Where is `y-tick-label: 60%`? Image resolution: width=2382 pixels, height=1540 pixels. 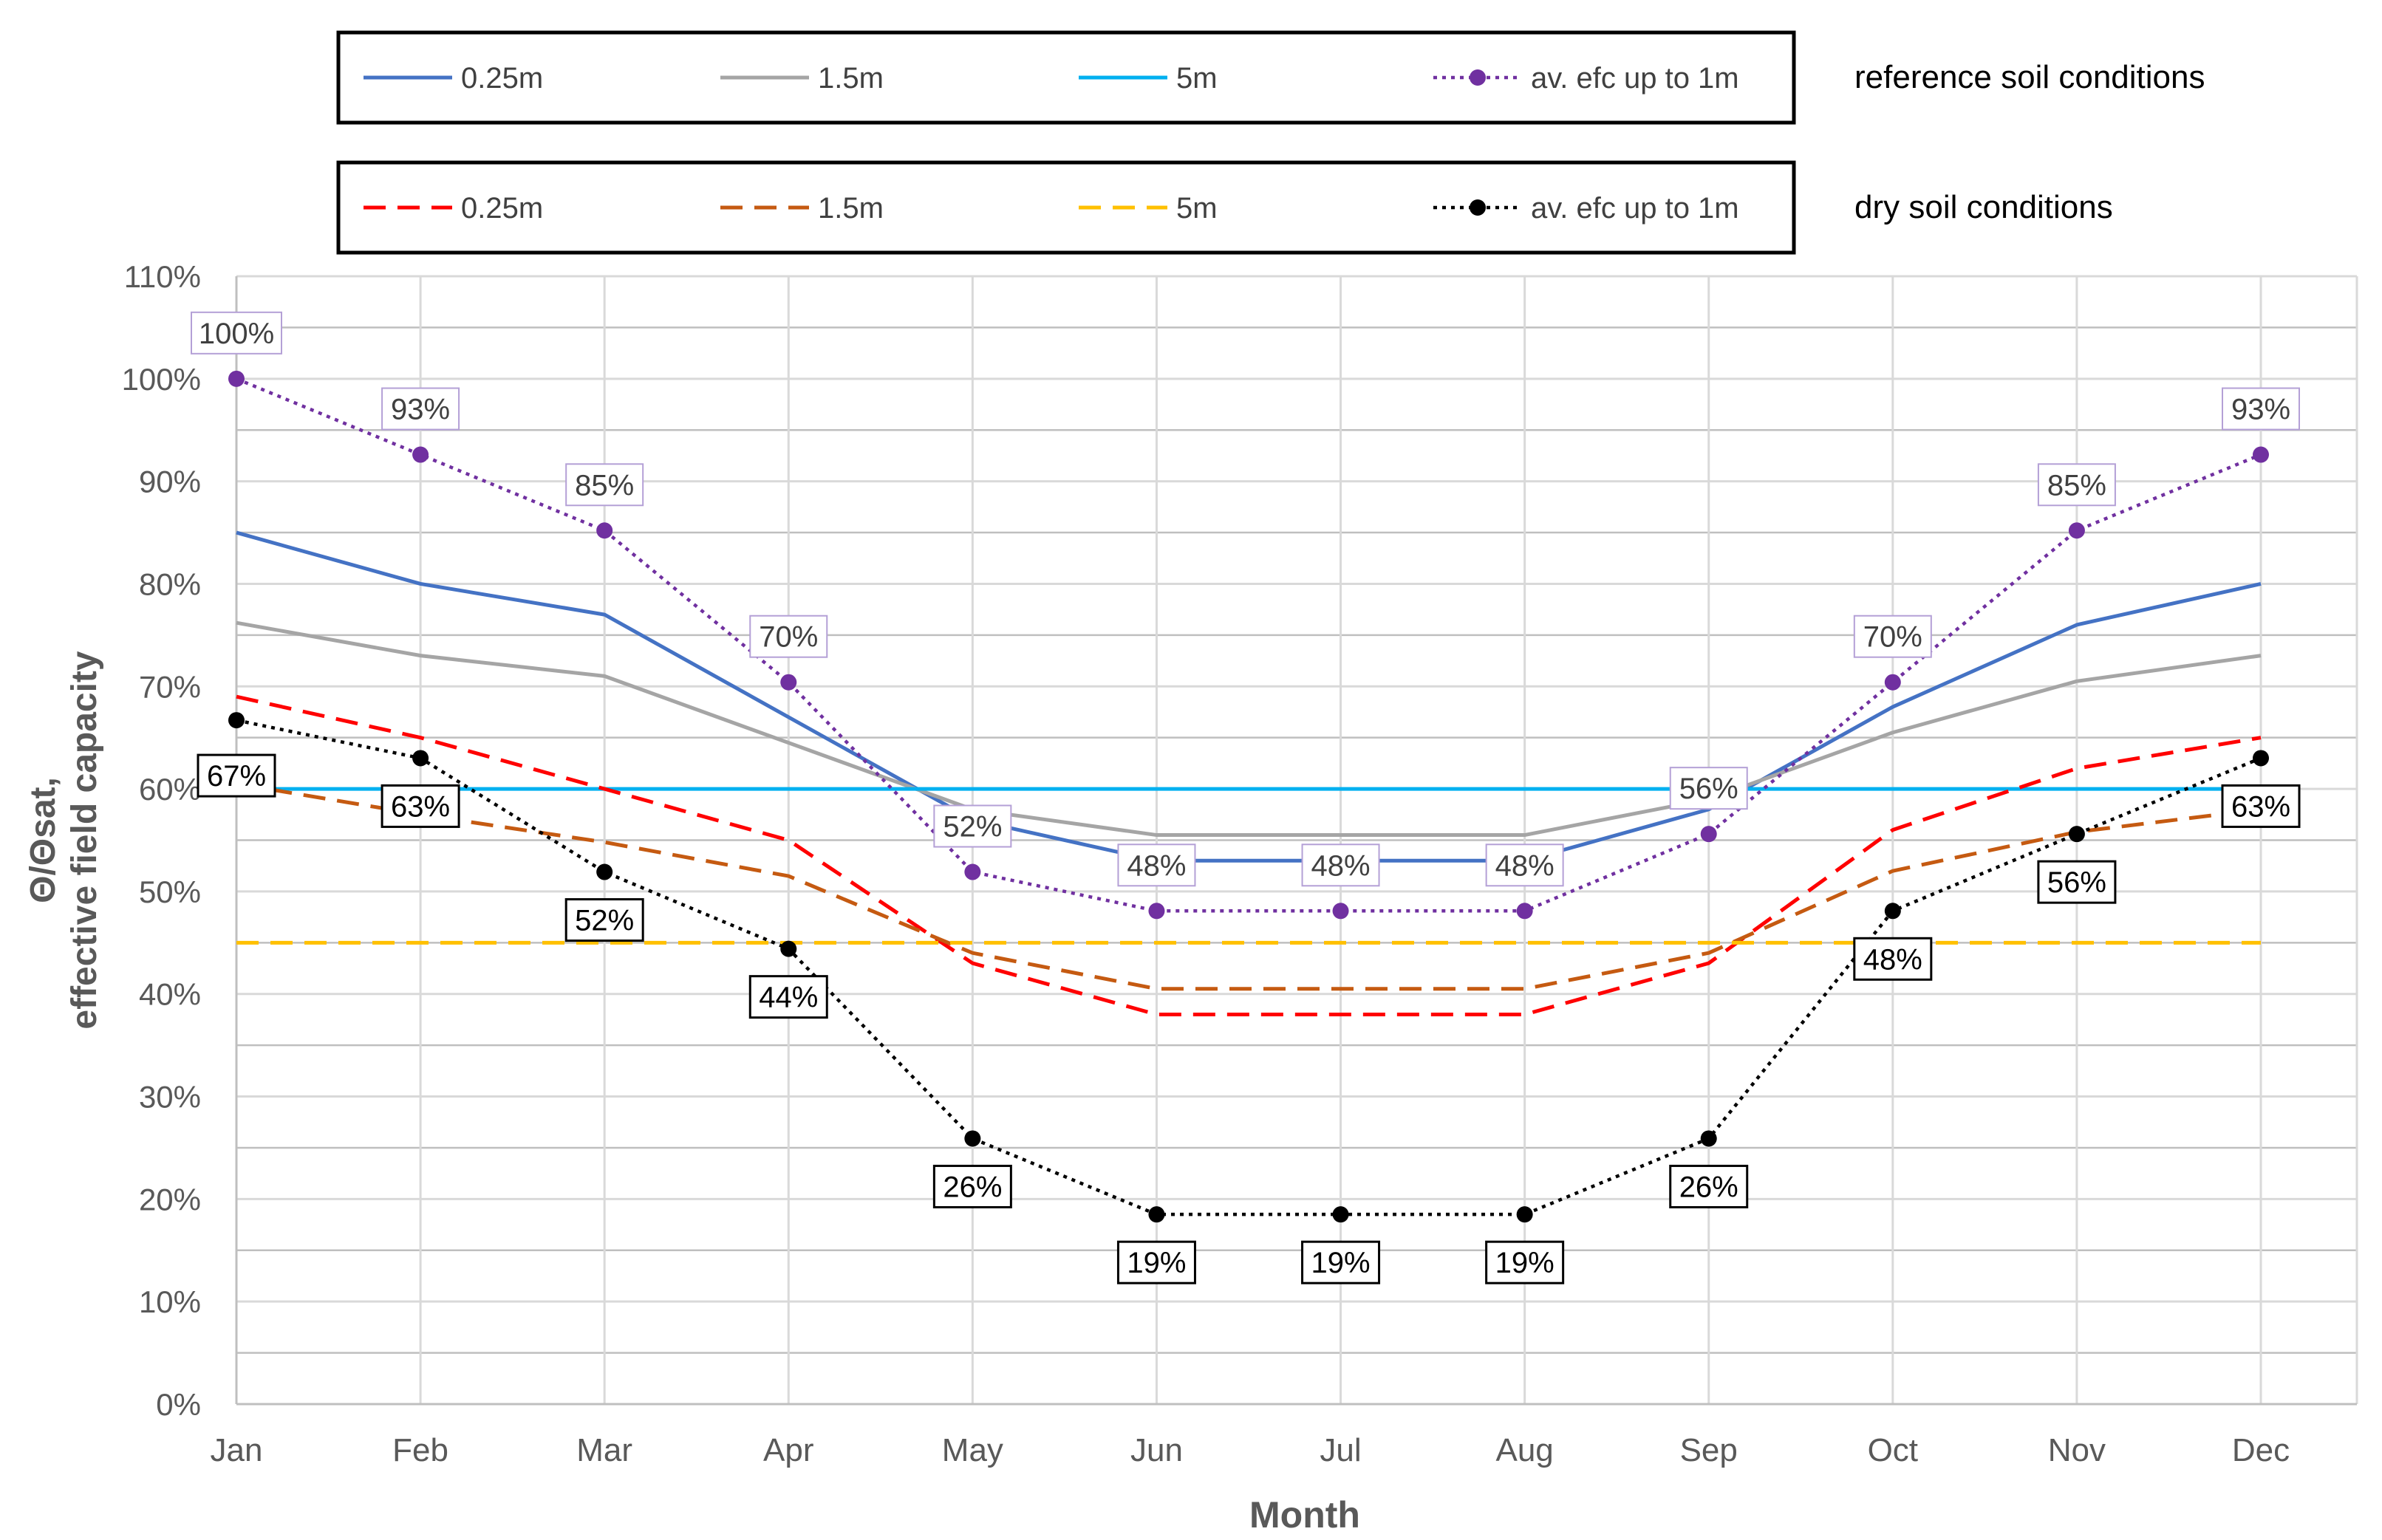
y-tick-label: 60% is located at coordinates (170, 790).